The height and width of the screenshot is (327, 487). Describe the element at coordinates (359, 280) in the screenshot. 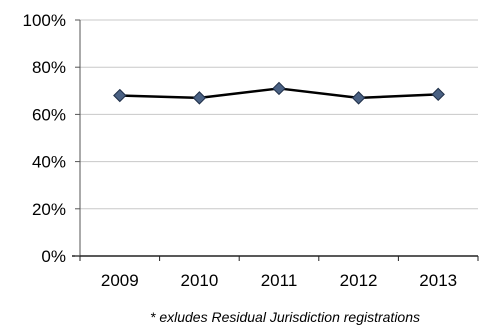

I see `x-tick-label: 2012` at that location.